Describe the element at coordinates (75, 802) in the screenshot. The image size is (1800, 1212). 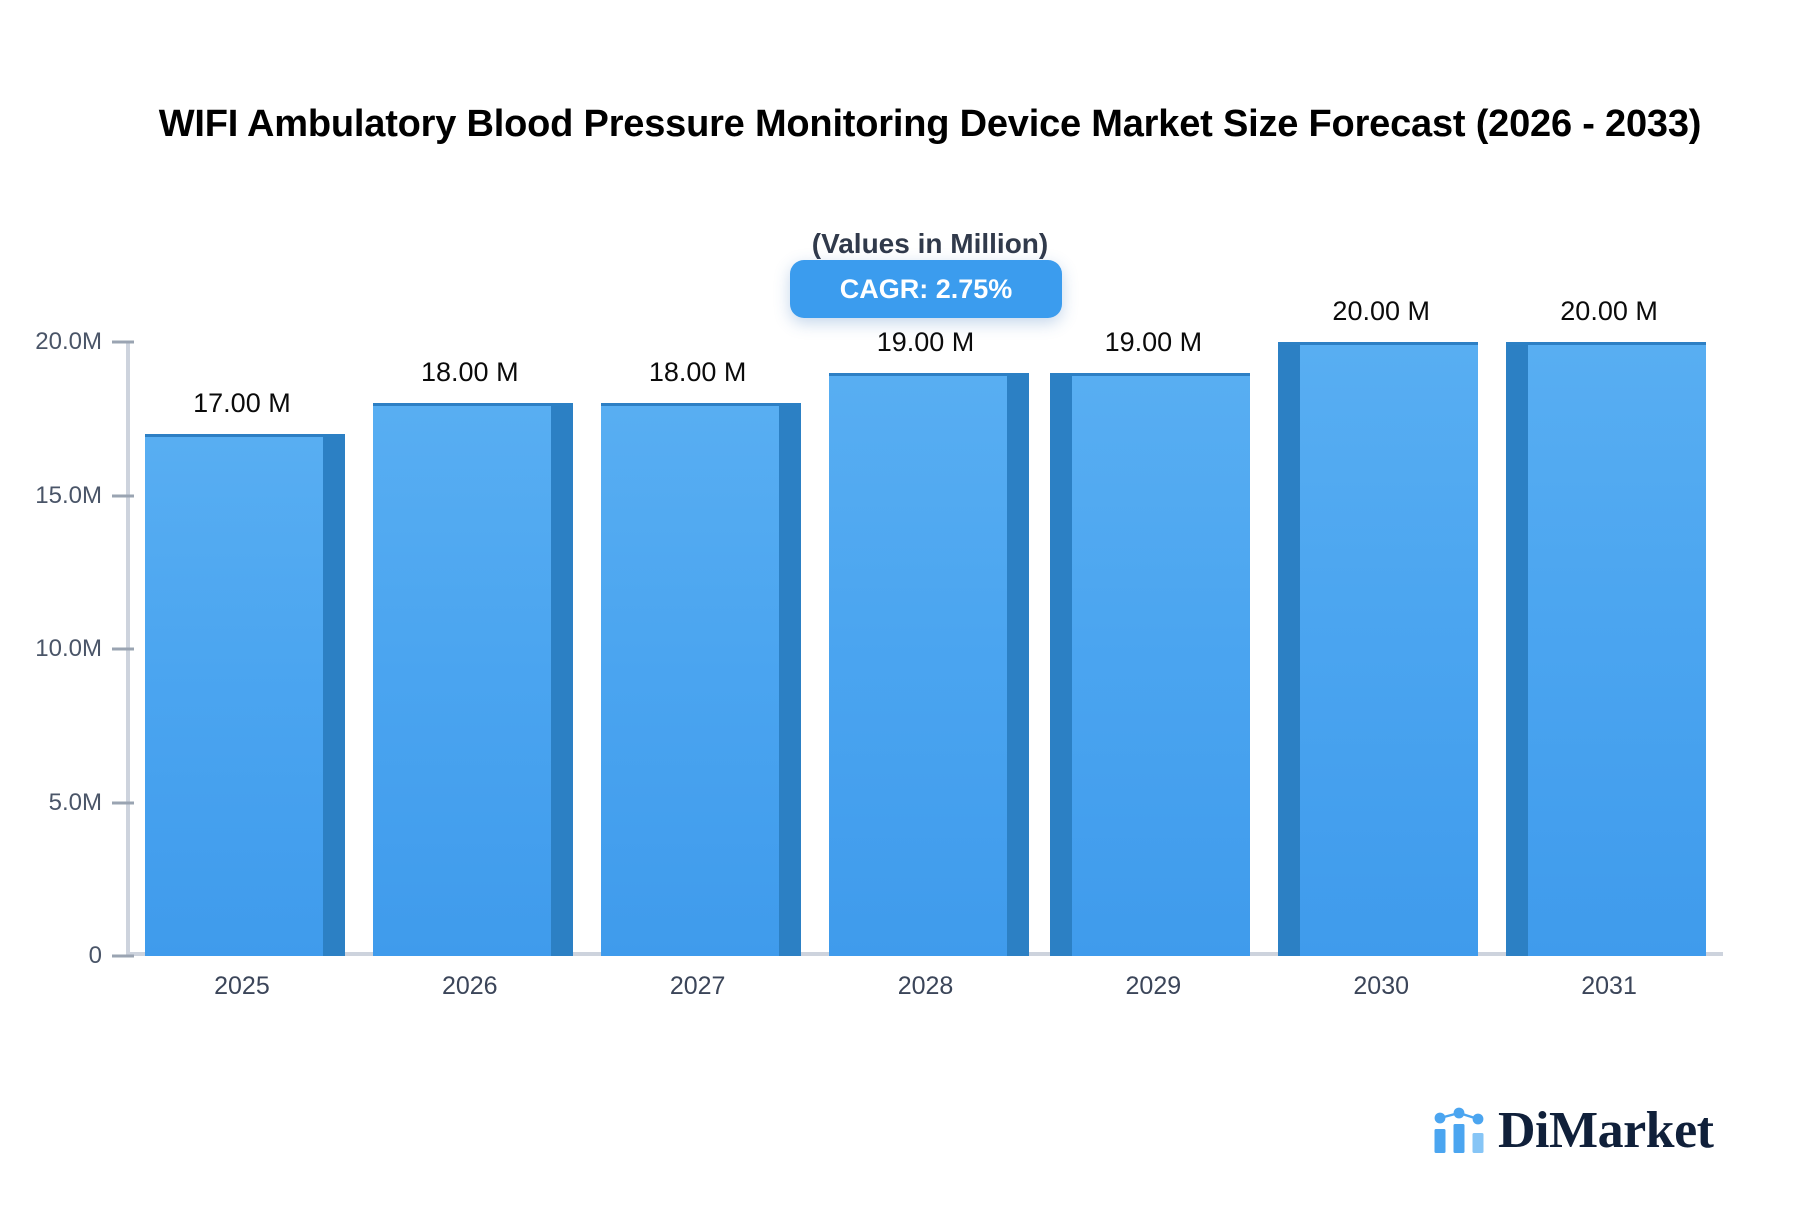
I see `y-axis-tick-label: 5.0M` at that location.